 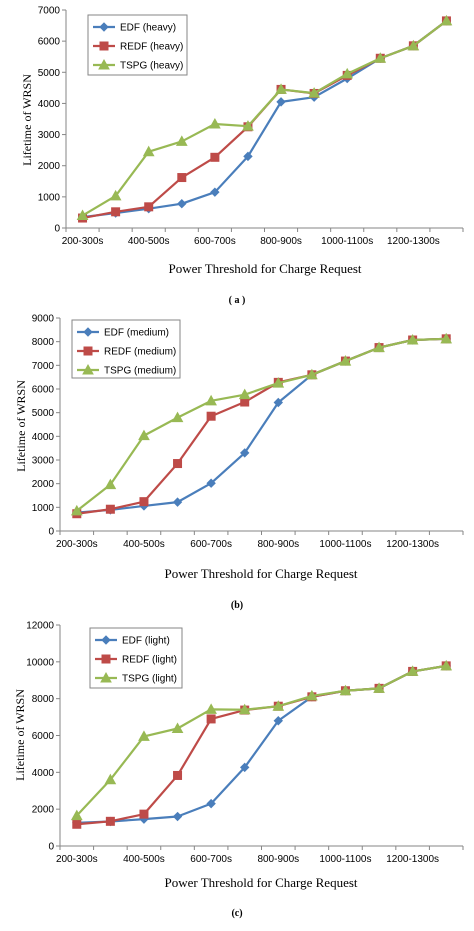 What do you see at coordinates (237, 605) in the screenshot?
I see `panel-caption: (b)` at bounding box center [237, 605].